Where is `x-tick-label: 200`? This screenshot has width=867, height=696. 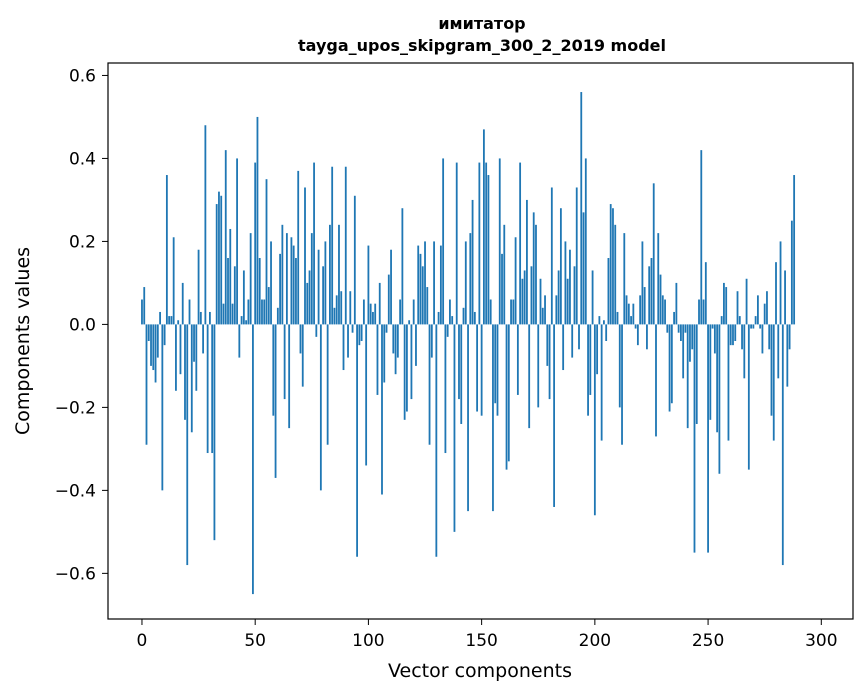
x-tick-label: 200 is located at coordinates (595, 641).